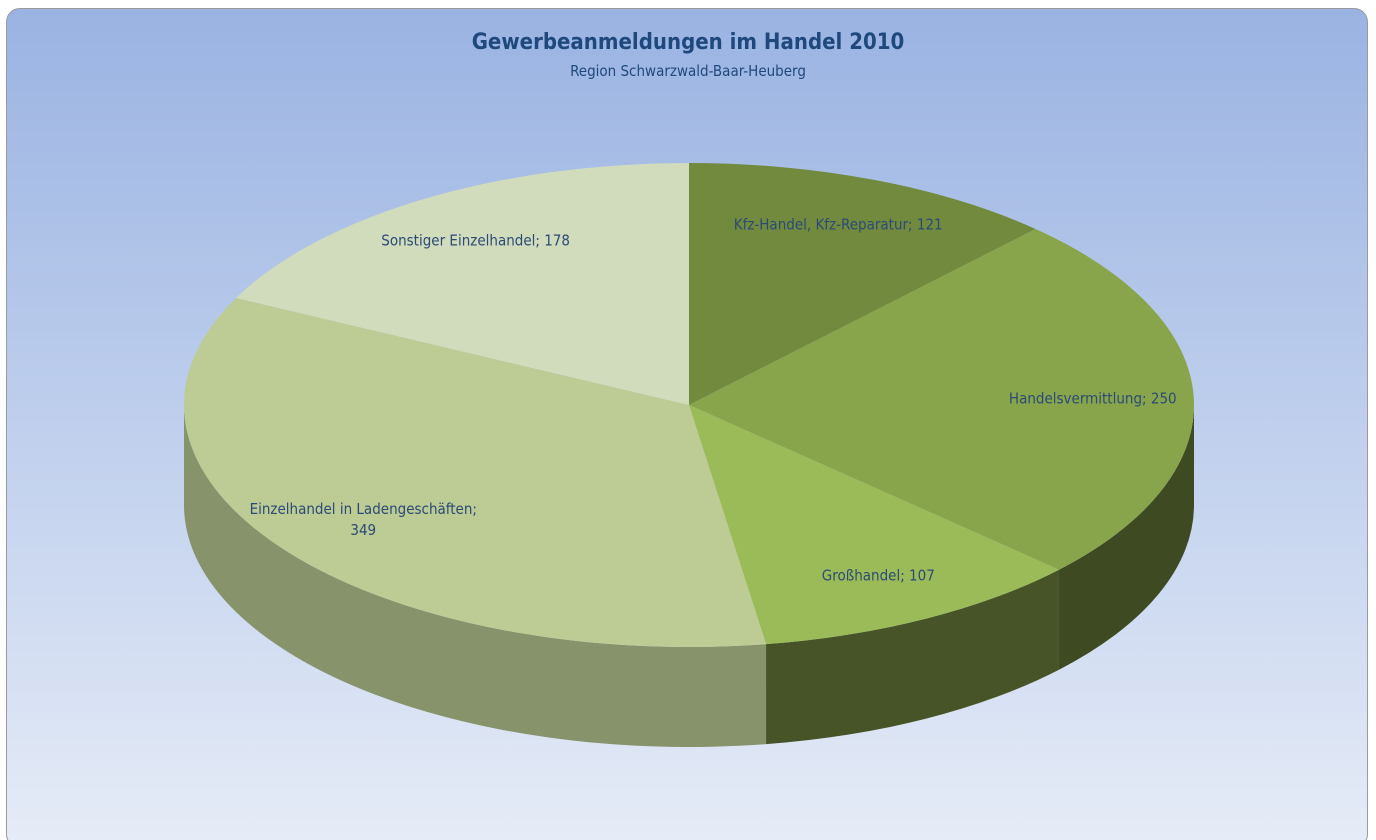  What do you see at coordinates (1092, 398) in the screenshot?
I see `data-label: Handelsvermittlung; 250` at bounding box center [1092, 398].